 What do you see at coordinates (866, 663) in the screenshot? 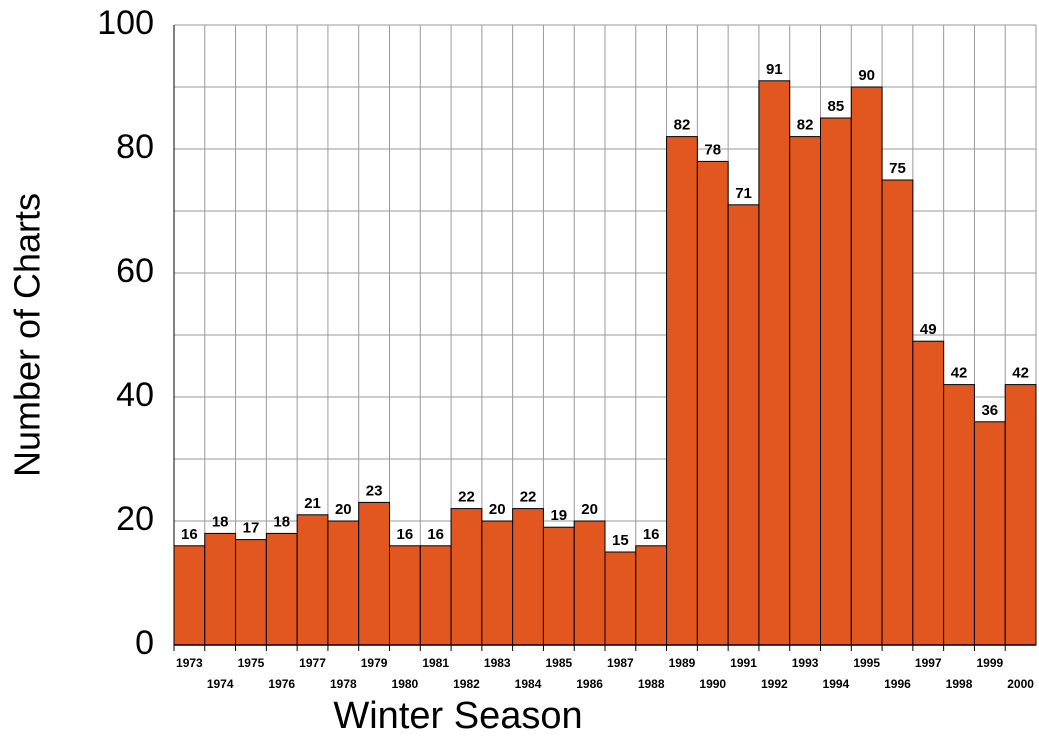
I see `x-tick-label: 1995` at bounding box center [866, 663].